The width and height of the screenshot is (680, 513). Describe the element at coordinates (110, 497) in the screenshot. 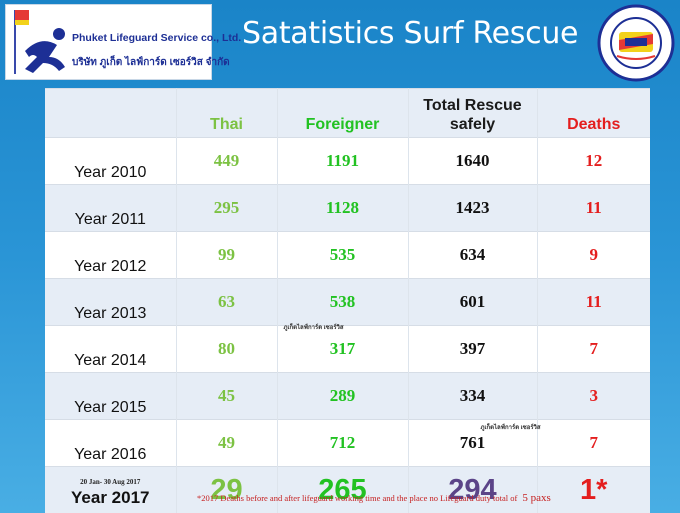

I see `year-label-2017: Year 2017` at that location.